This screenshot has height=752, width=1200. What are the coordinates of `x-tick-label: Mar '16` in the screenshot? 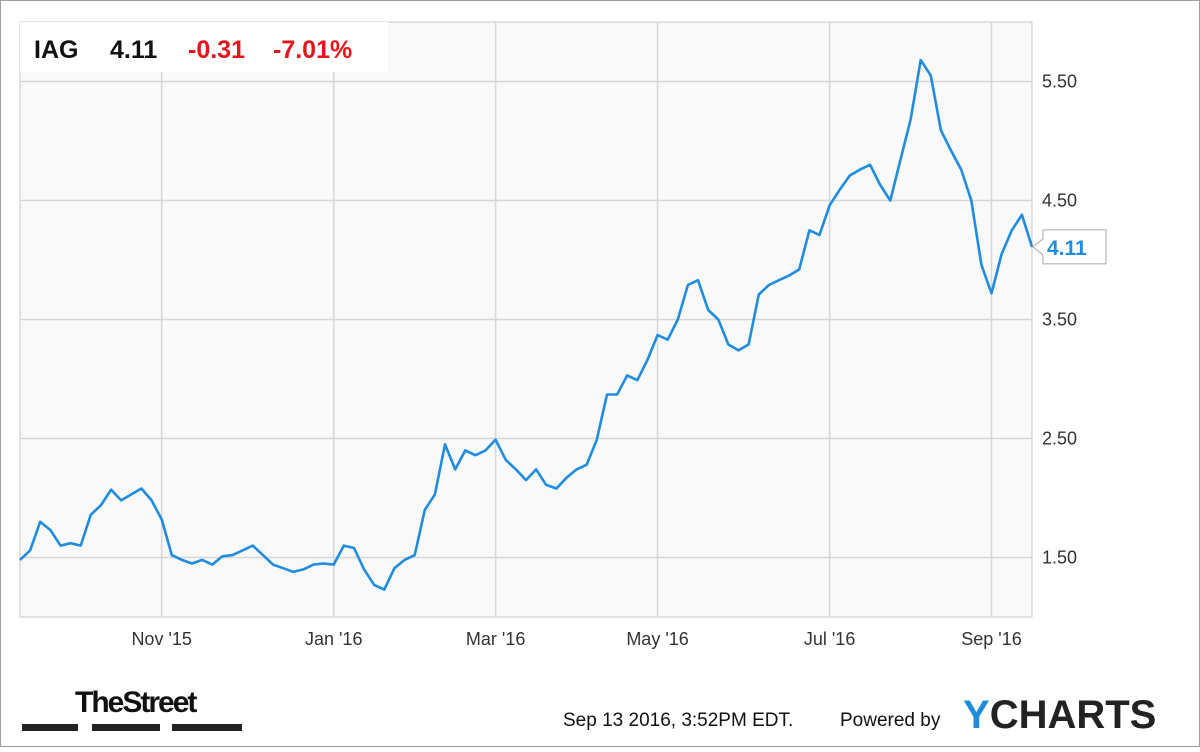 It's located at (495, 639).